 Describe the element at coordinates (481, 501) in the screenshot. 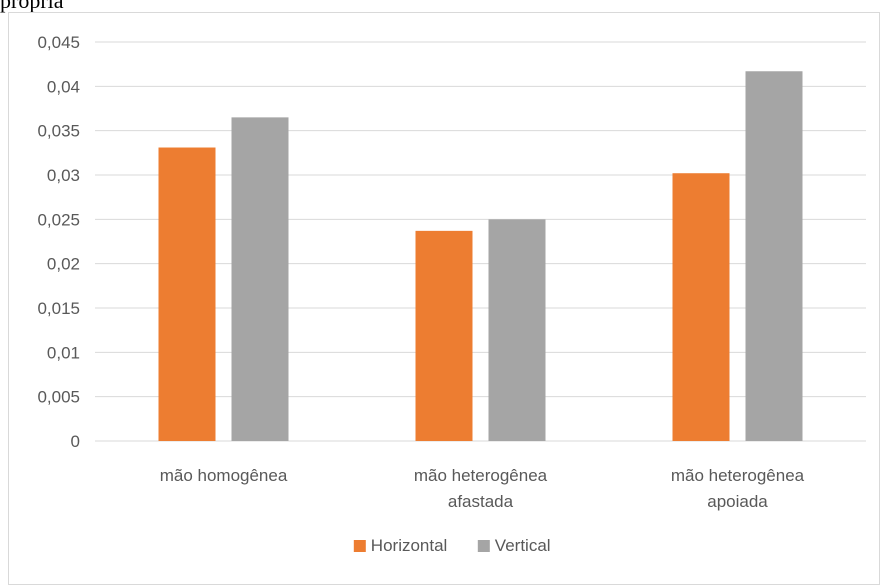

I see `x-category-label: afastada` at that location.